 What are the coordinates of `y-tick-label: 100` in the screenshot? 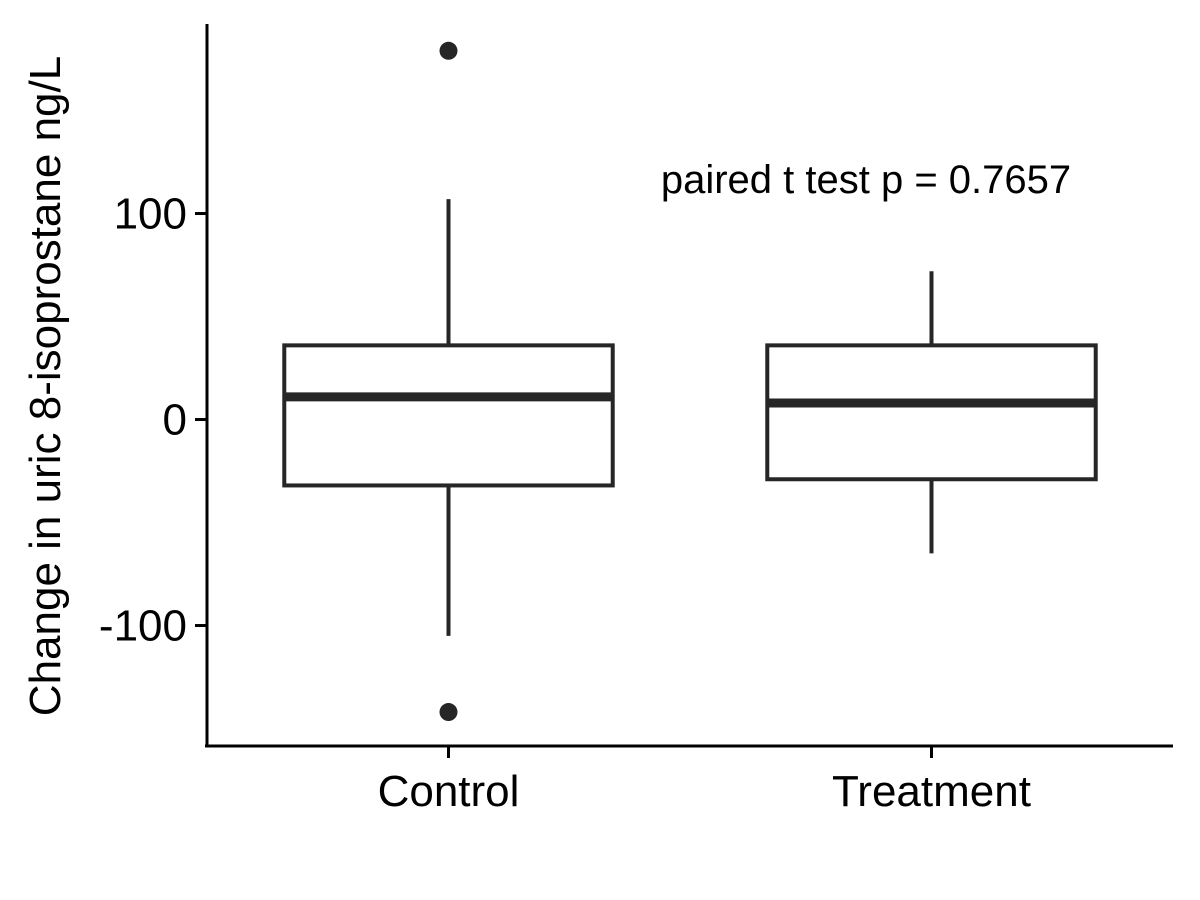 It's located at (150, 214).